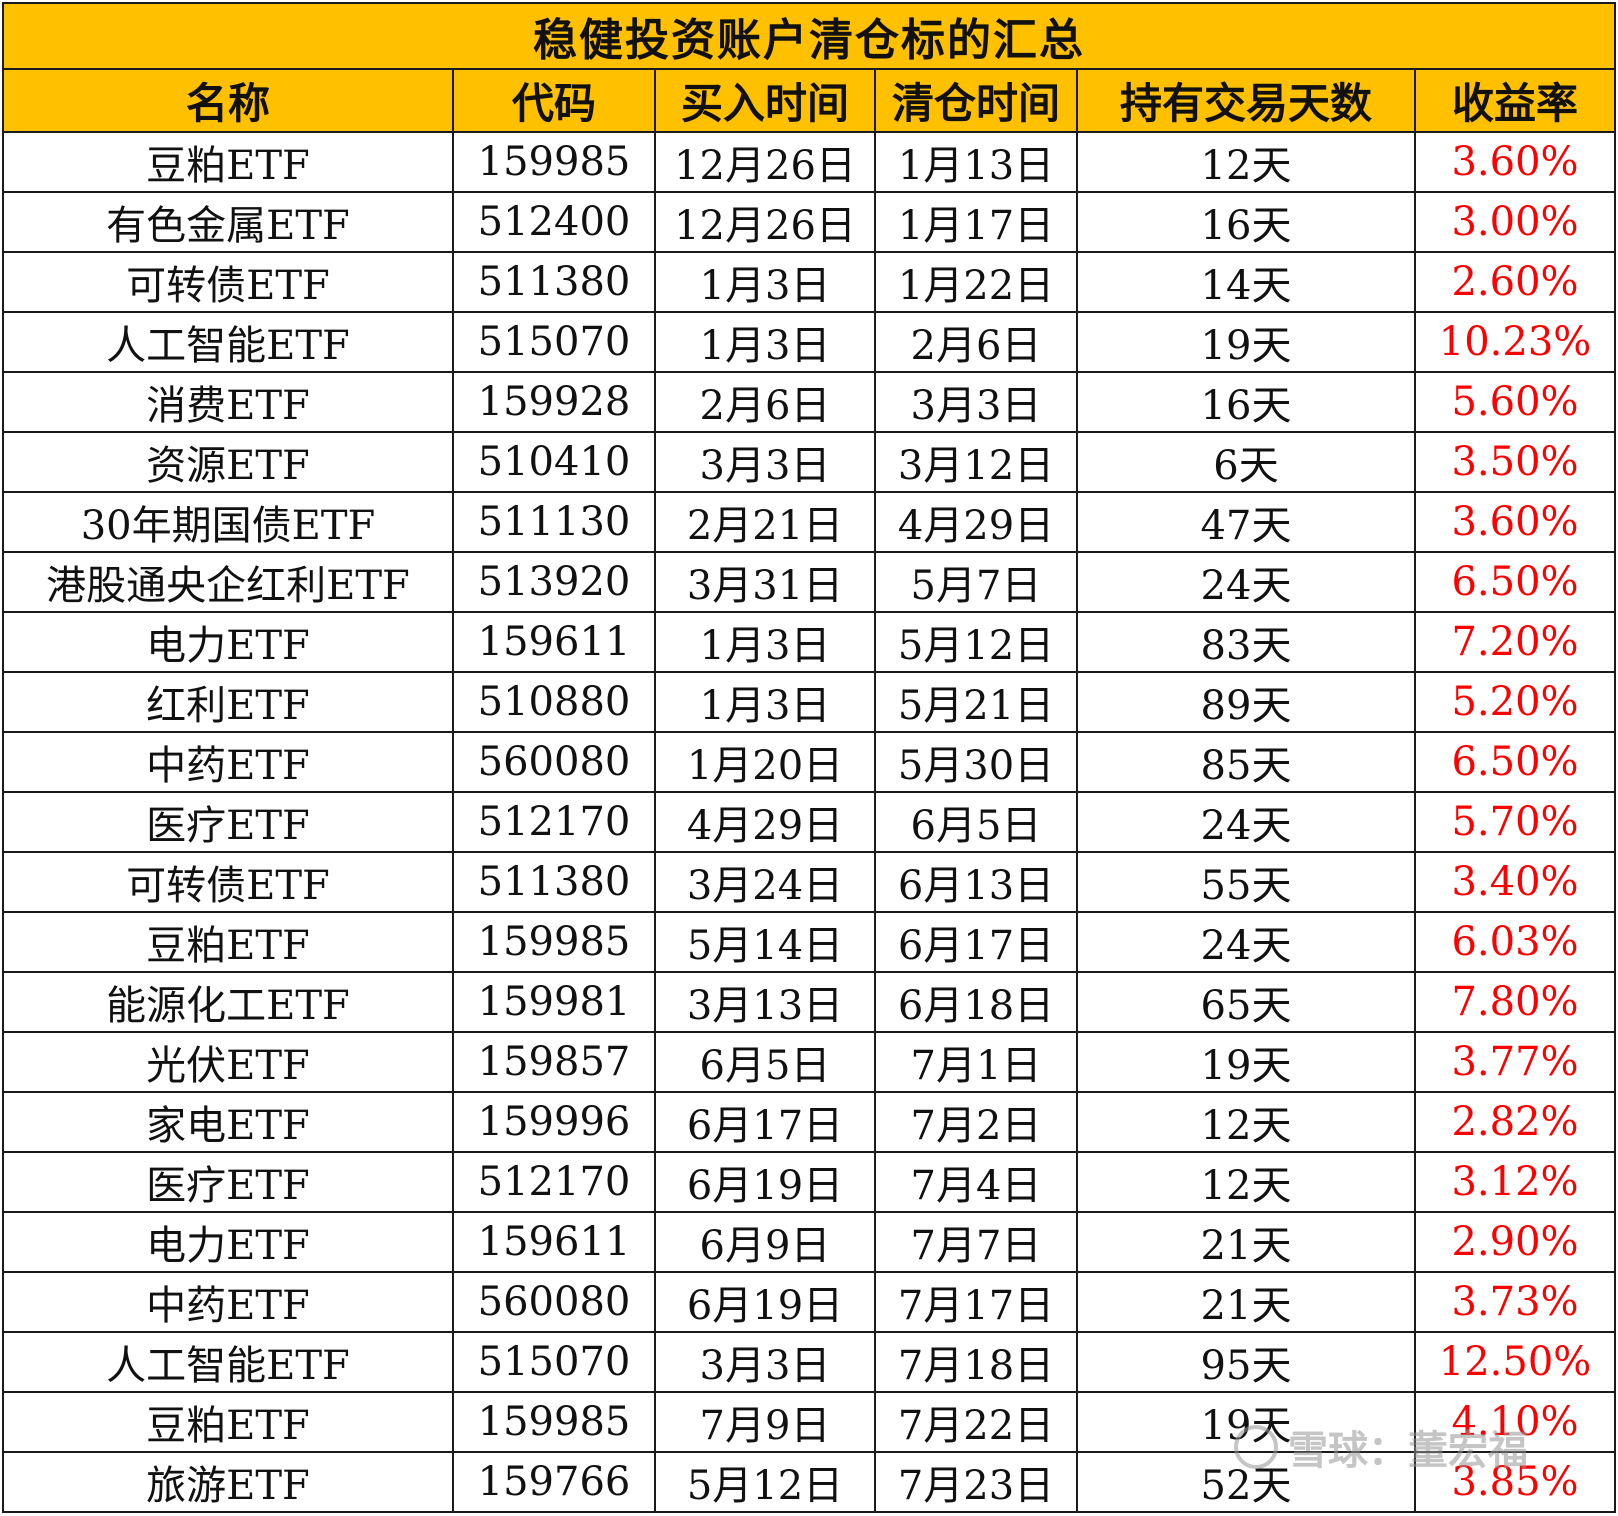  I want to click on table-row: 30年期国债ETF 511130 2月21日 4月29日 47天 3.60%, so click(809, 522).